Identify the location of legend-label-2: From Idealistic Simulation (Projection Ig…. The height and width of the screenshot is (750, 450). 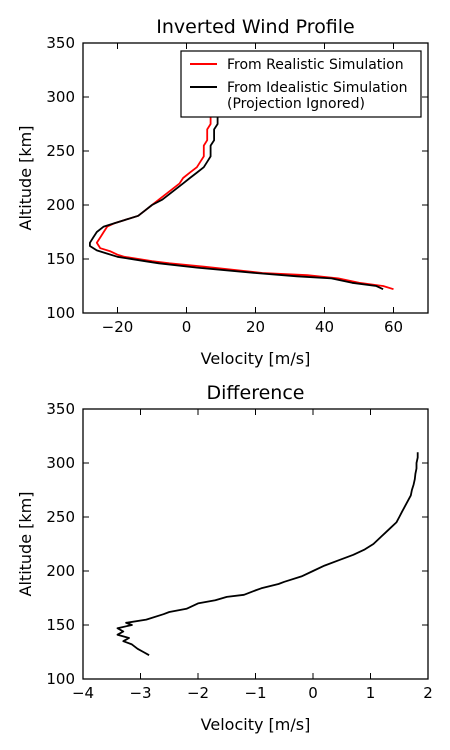
(317, 96).